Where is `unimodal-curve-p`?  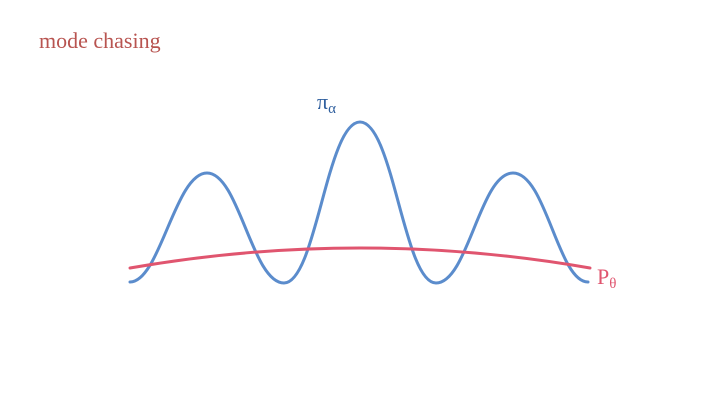
unimodal-curve-p is located at coordinates (360, 258).